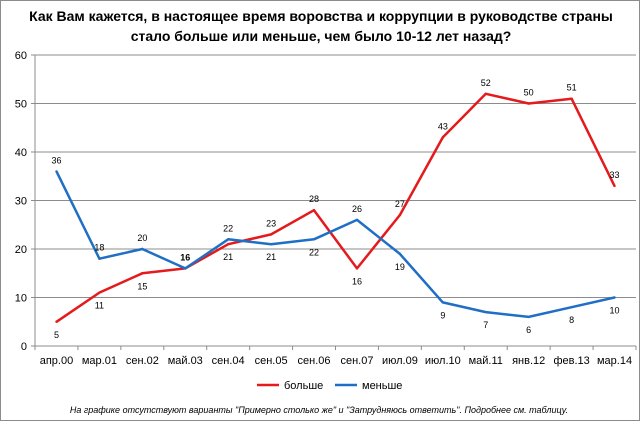  What do you see at coordinates (21, 56) in the screenshot?
I see `y-tick-label: 60` at bounding box center [21, 56].